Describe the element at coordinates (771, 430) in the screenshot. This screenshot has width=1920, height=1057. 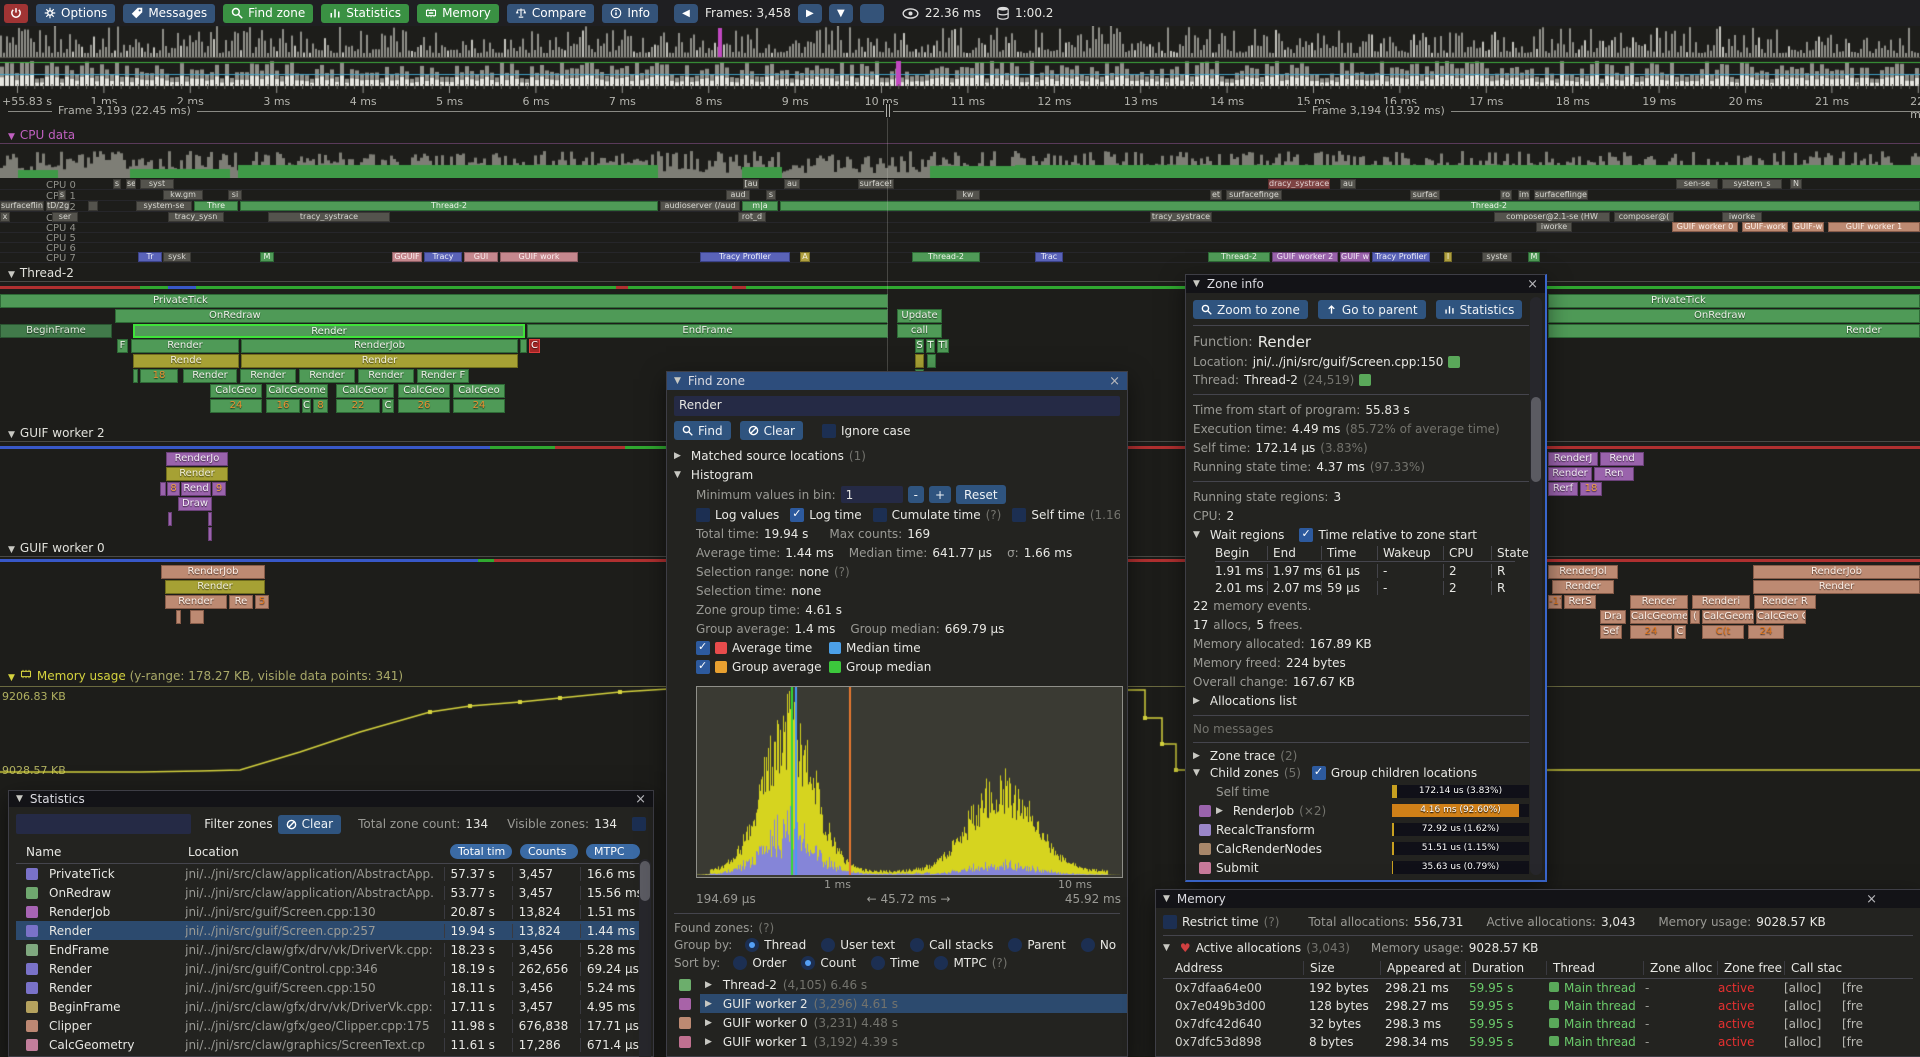
I see `clear-button: Clear` at that location.